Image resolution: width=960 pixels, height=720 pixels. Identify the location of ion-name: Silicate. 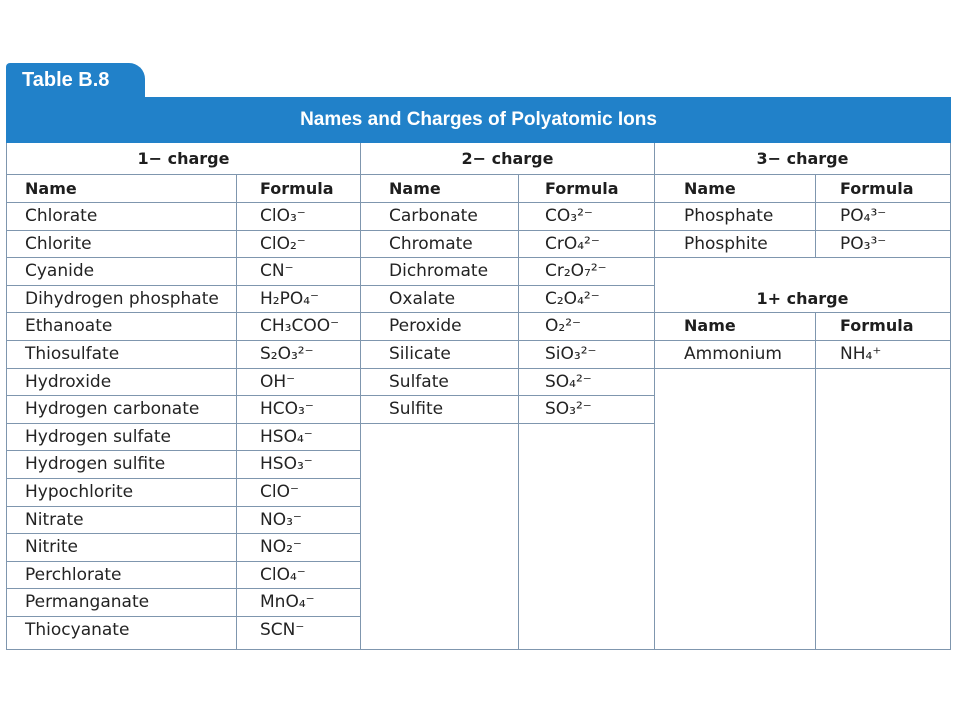
(420, 353).